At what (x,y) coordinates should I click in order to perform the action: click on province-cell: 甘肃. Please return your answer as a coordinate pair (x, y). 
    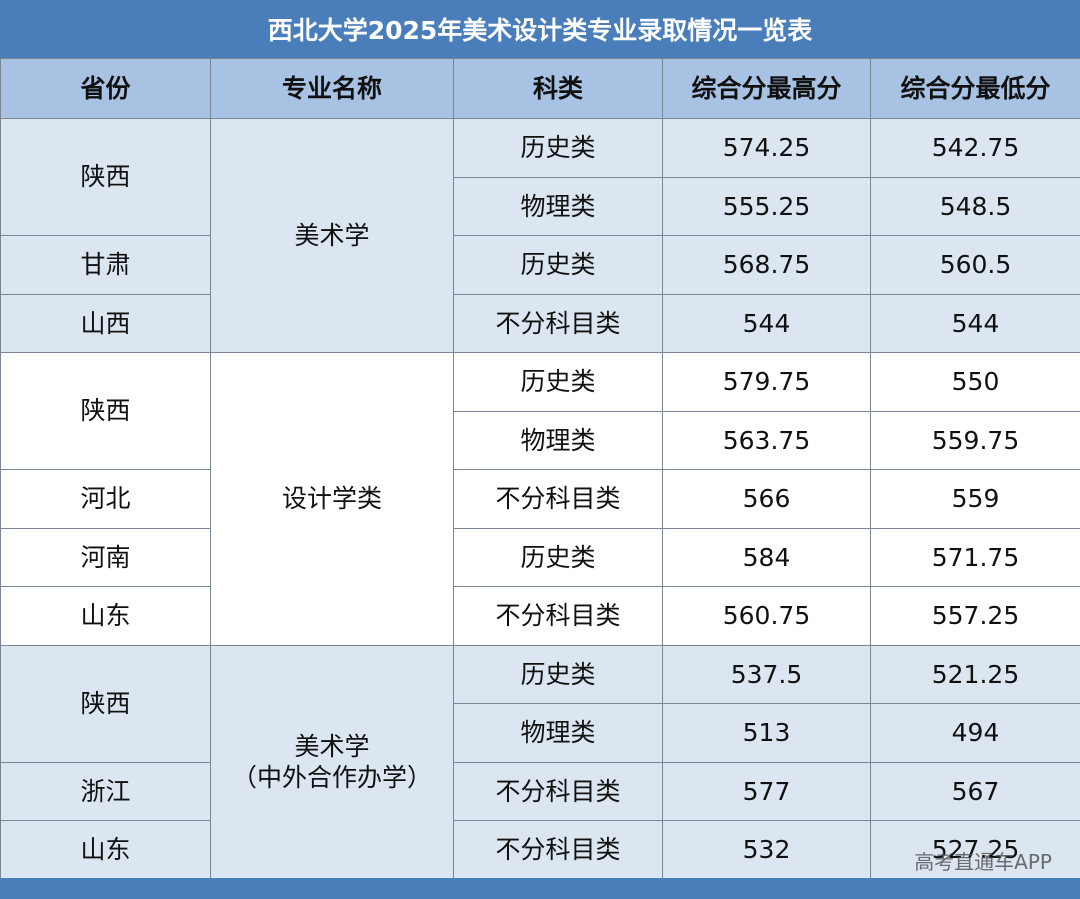
    Looking at the image, I should click on (105, 265).